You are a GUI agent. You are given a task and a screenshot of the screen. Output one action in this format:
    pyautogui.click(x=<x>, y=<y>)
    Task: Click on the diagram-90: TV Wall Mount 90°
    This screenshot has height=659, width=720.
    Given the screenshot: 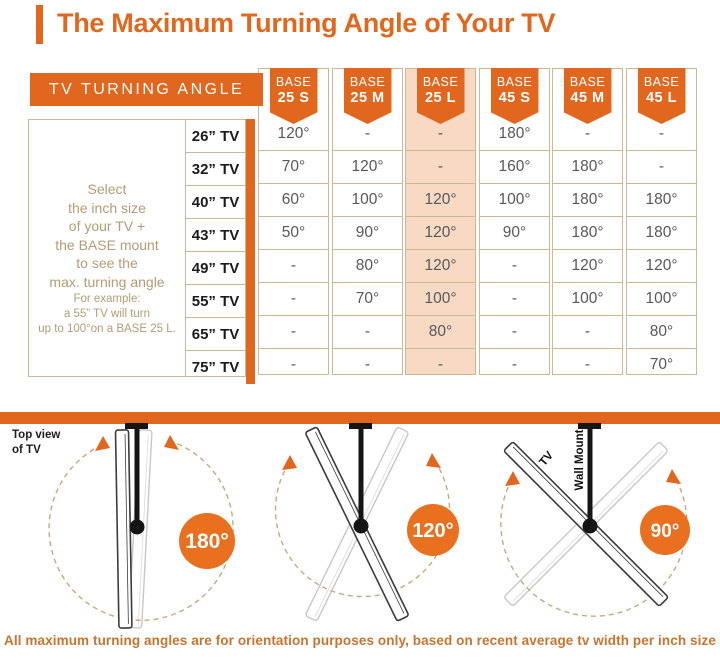 What is the action you would take?
    pyautogui.click(x=595, y=520)
    